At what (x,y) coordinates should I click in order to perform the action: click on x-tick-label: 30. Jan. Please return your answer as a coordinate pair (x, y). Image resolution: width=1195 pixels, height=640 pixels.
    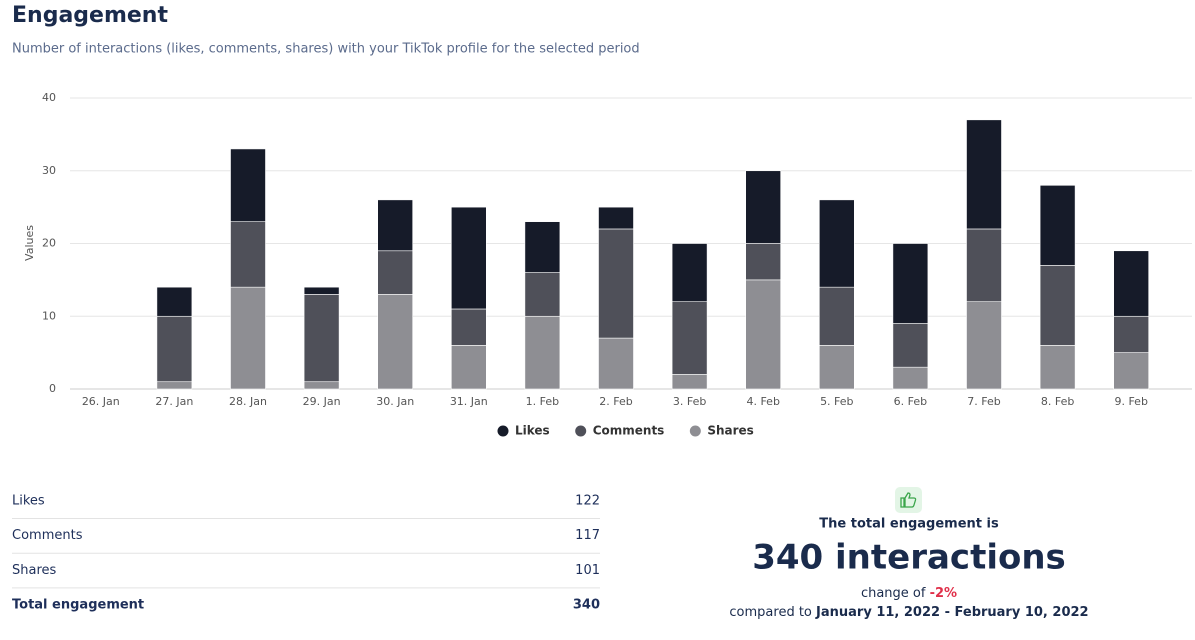
    Looking at the image, I should click on (395, 401).